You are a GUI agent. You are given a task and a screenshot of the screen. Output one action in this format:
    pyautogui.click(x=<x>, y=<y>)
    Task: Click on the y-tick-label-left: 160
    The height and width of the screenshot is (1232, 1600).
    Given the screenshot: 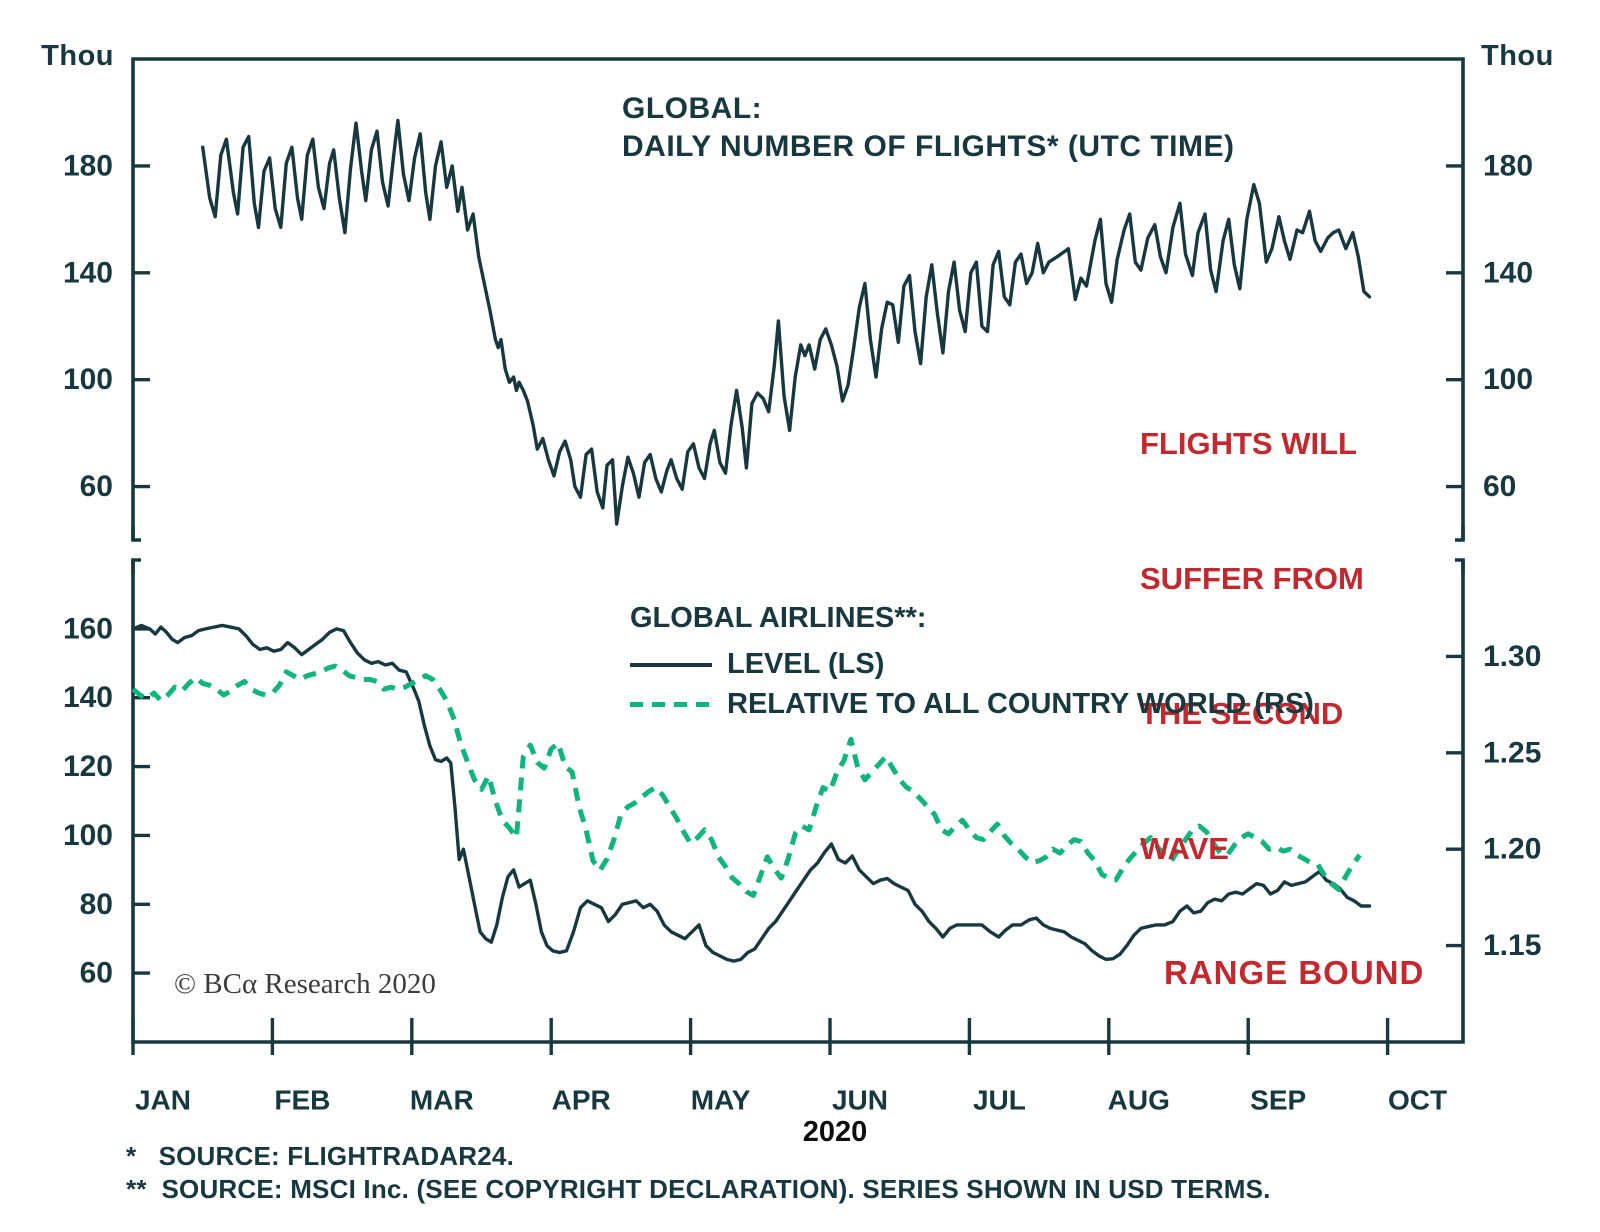 What is the action you would take?
    pyautogui.click(x=88, y=628)
    